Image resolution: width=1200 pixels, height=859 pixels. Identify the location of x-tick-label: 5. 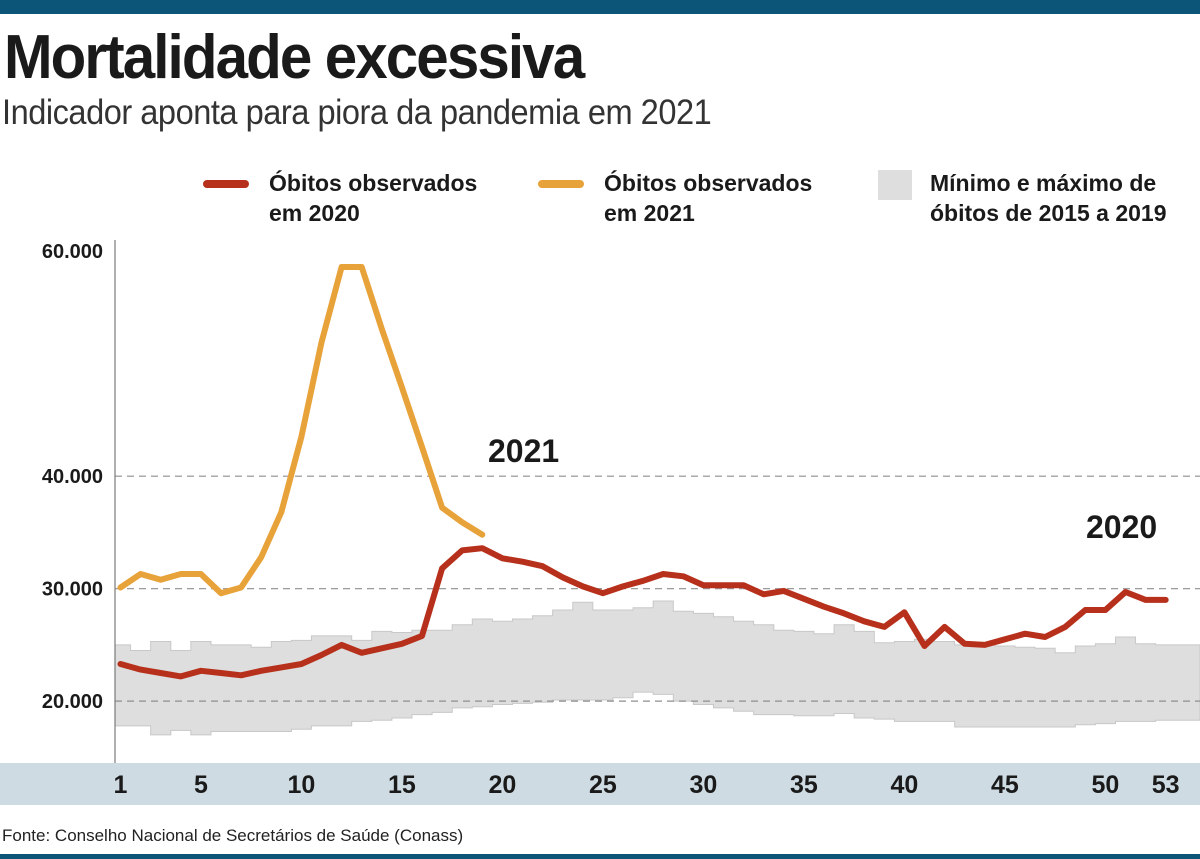
(201, 785).